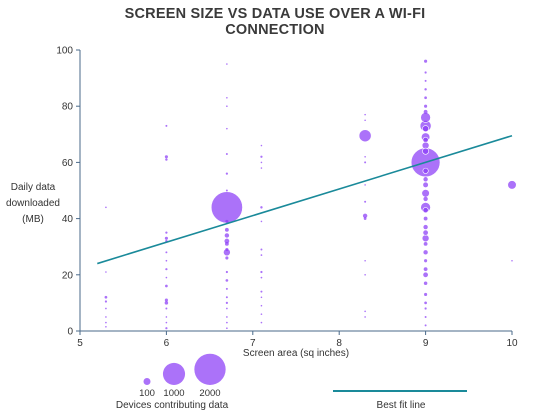  Describe the element at coordinates (64, 51) in the screenshot. I see `y-tick-label: 100` at that location.